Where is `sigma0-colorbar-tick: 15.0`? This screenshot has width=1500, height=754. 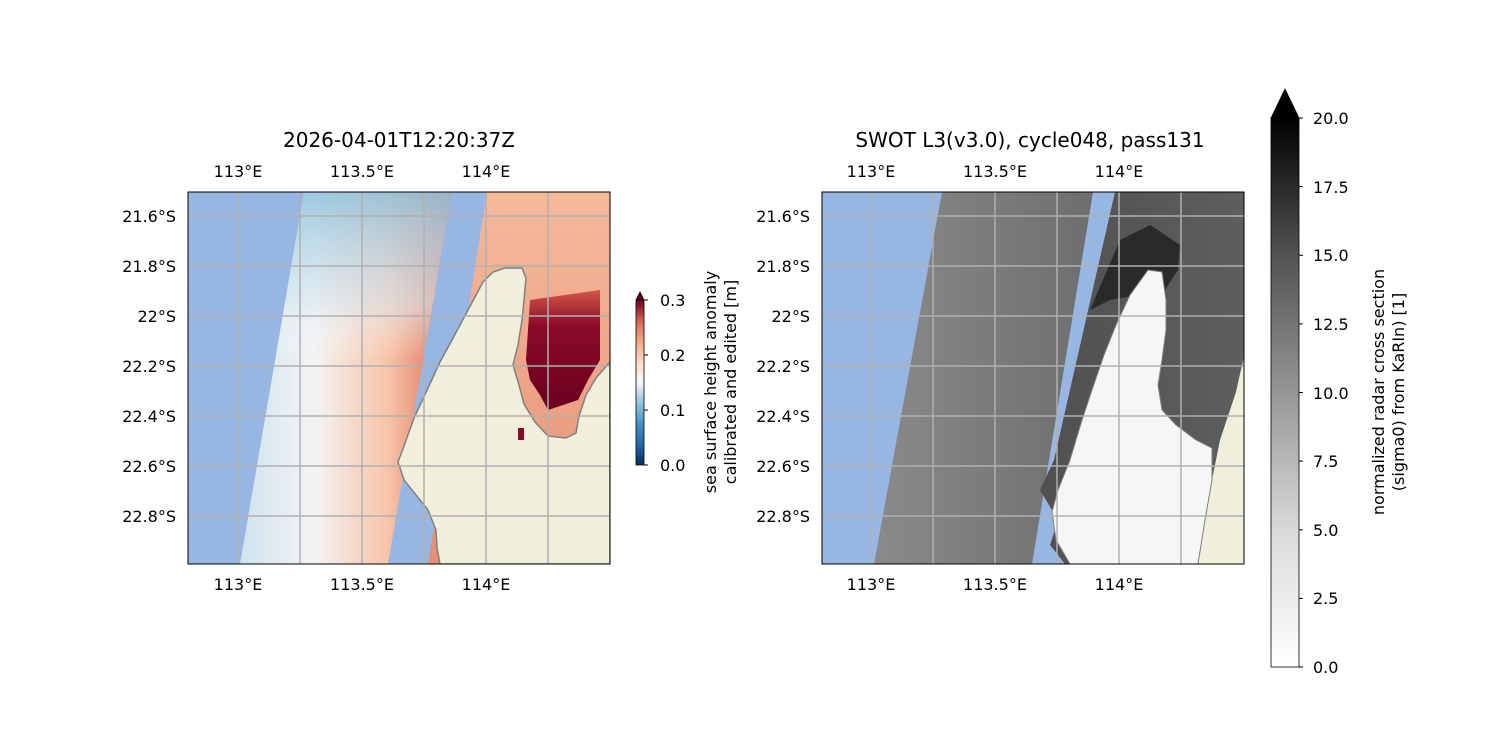
sigma0-colorbar-tick: 15.0 is located at coordinates (1331, 255).